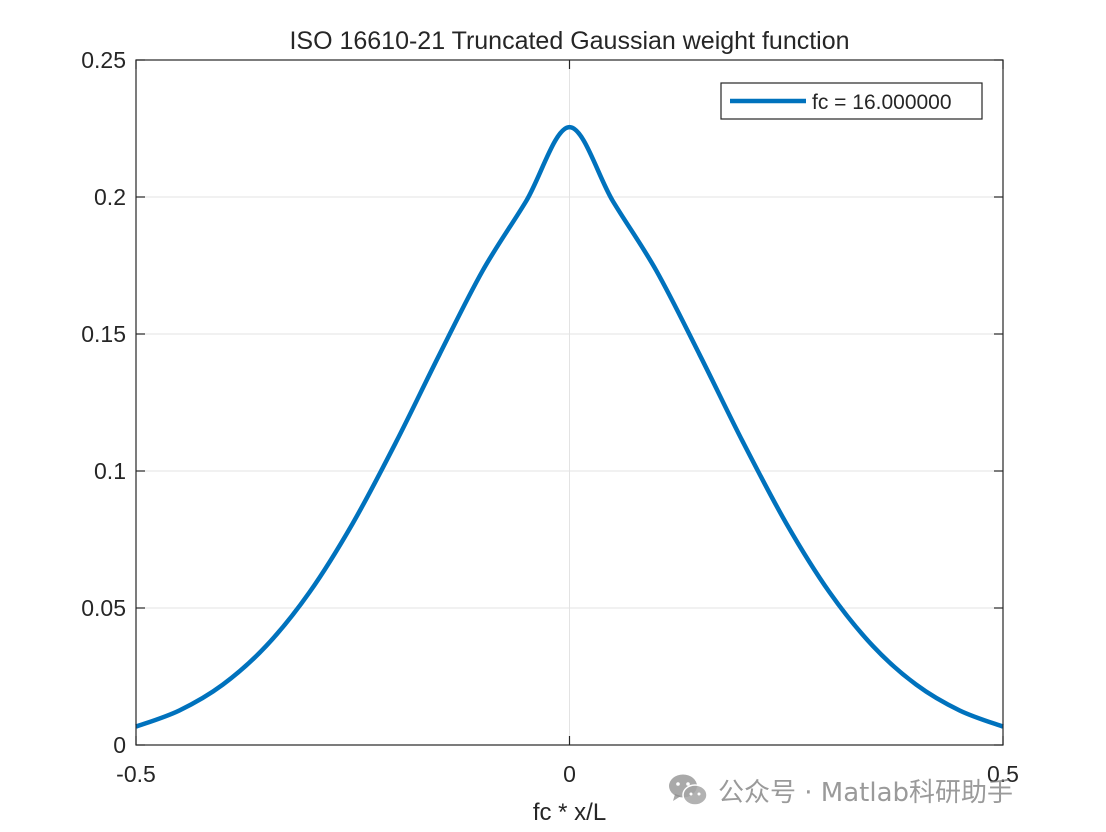 The image size is (1106, 832). What do you see at coordinates (103, 608) in the screenshot?
I see `y-tick-label: 0.05` at bounding box center [103, 608].